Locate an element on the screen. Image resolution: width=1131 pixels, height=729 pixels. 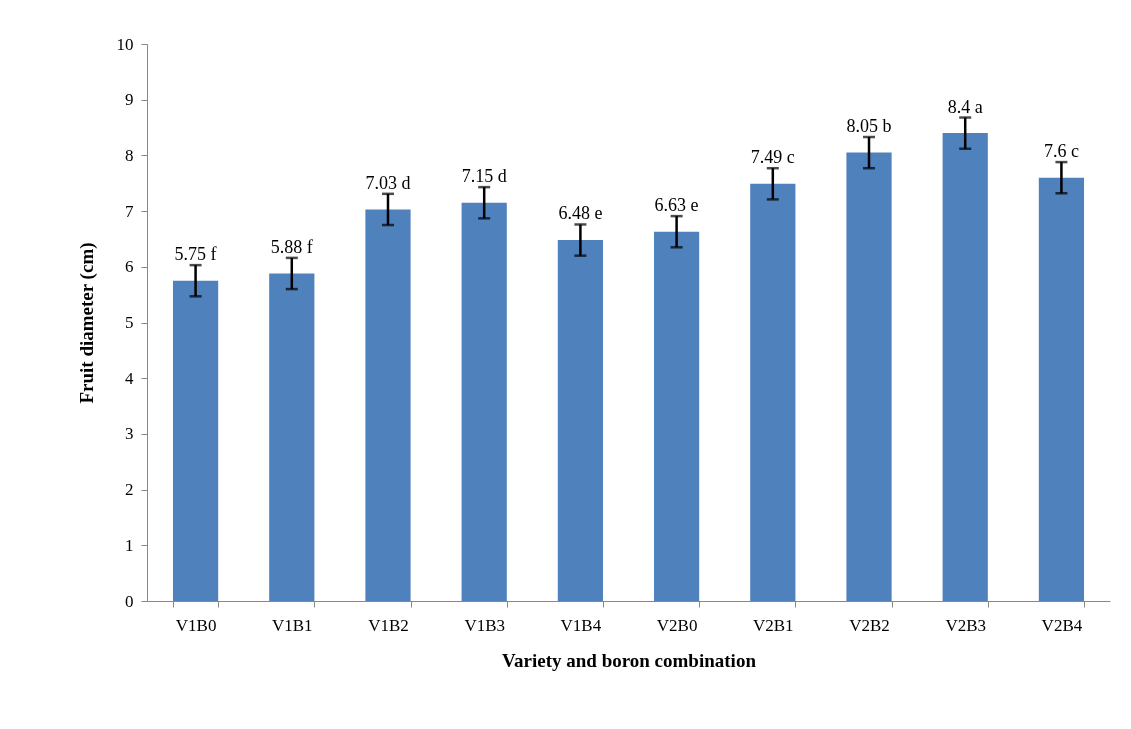
y-tick-label: 10 is located at coordinates (125, 44).